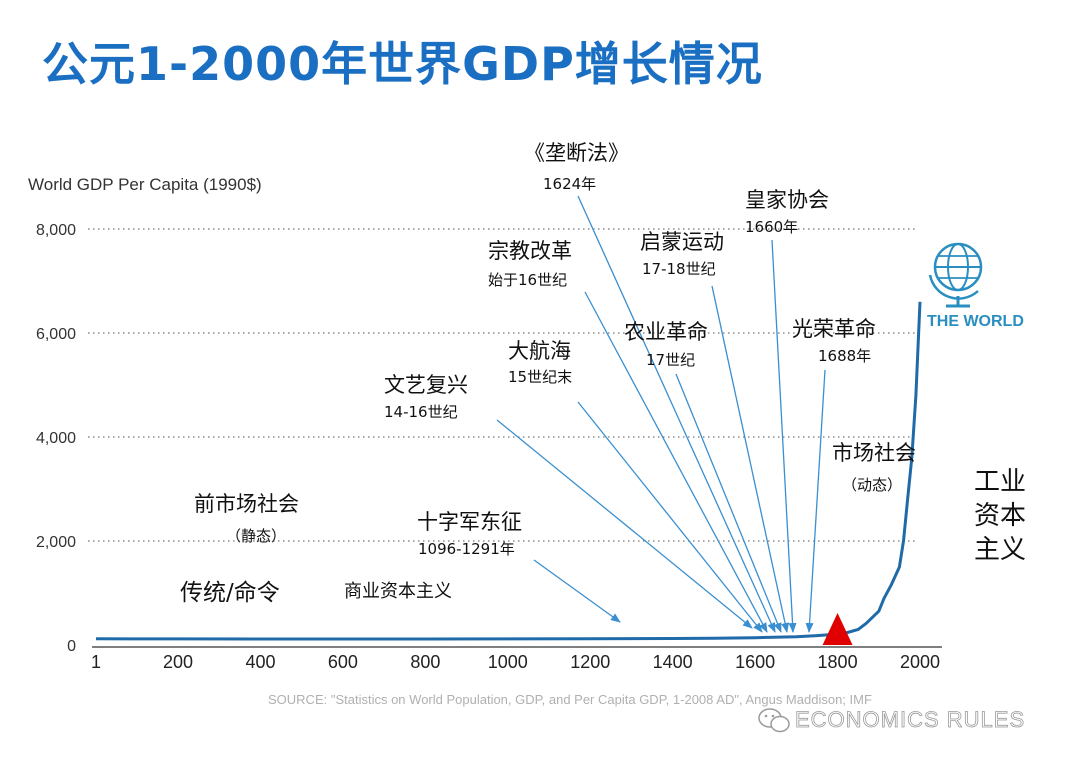  Describe the element at coordinates (682, 242) in the screenshot. I see `annotation-enlightenment-title: 启蒙运动` at that location.